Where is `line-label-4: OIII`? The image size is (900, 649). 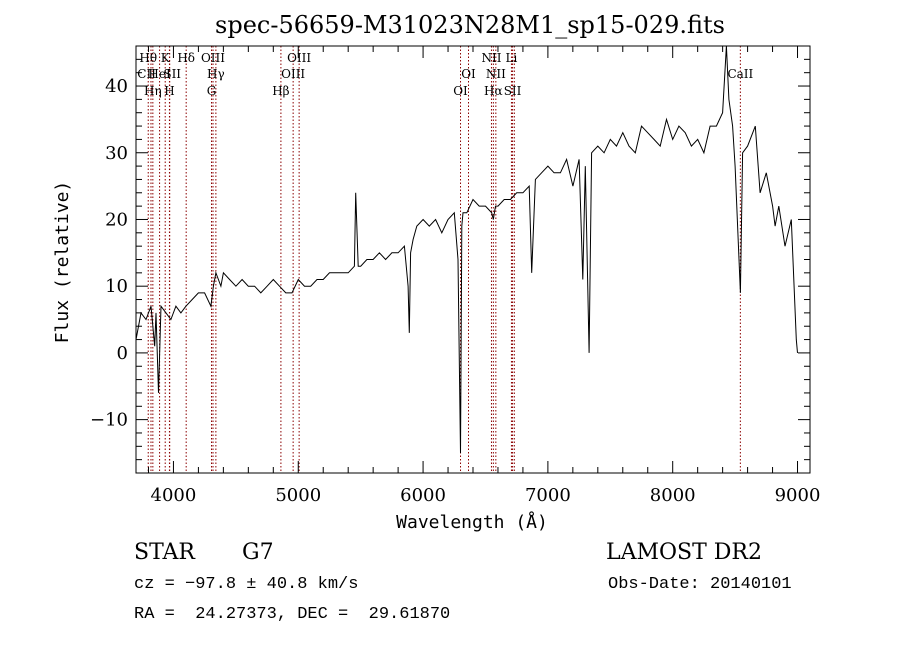 line-label-4: OIII is located at coordinates (299, 58).